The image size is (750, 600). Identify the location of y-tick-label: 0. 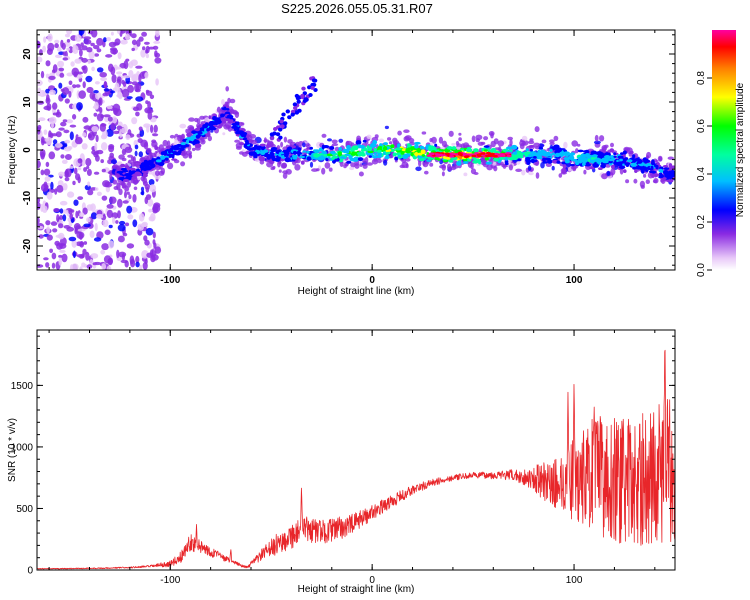
(27, 150).